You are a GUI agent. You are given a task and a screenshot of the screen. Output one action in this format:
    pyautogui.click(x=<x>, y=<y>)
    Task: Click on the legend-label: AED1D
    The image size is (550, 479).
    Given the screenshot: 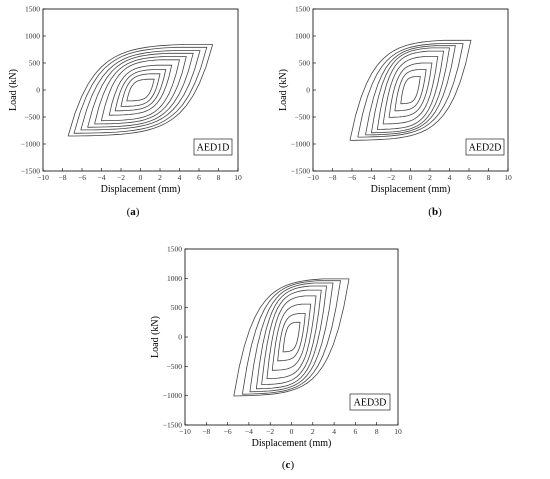 What is the action you would take?
    pyautogui.click(x=213, y=148)
    